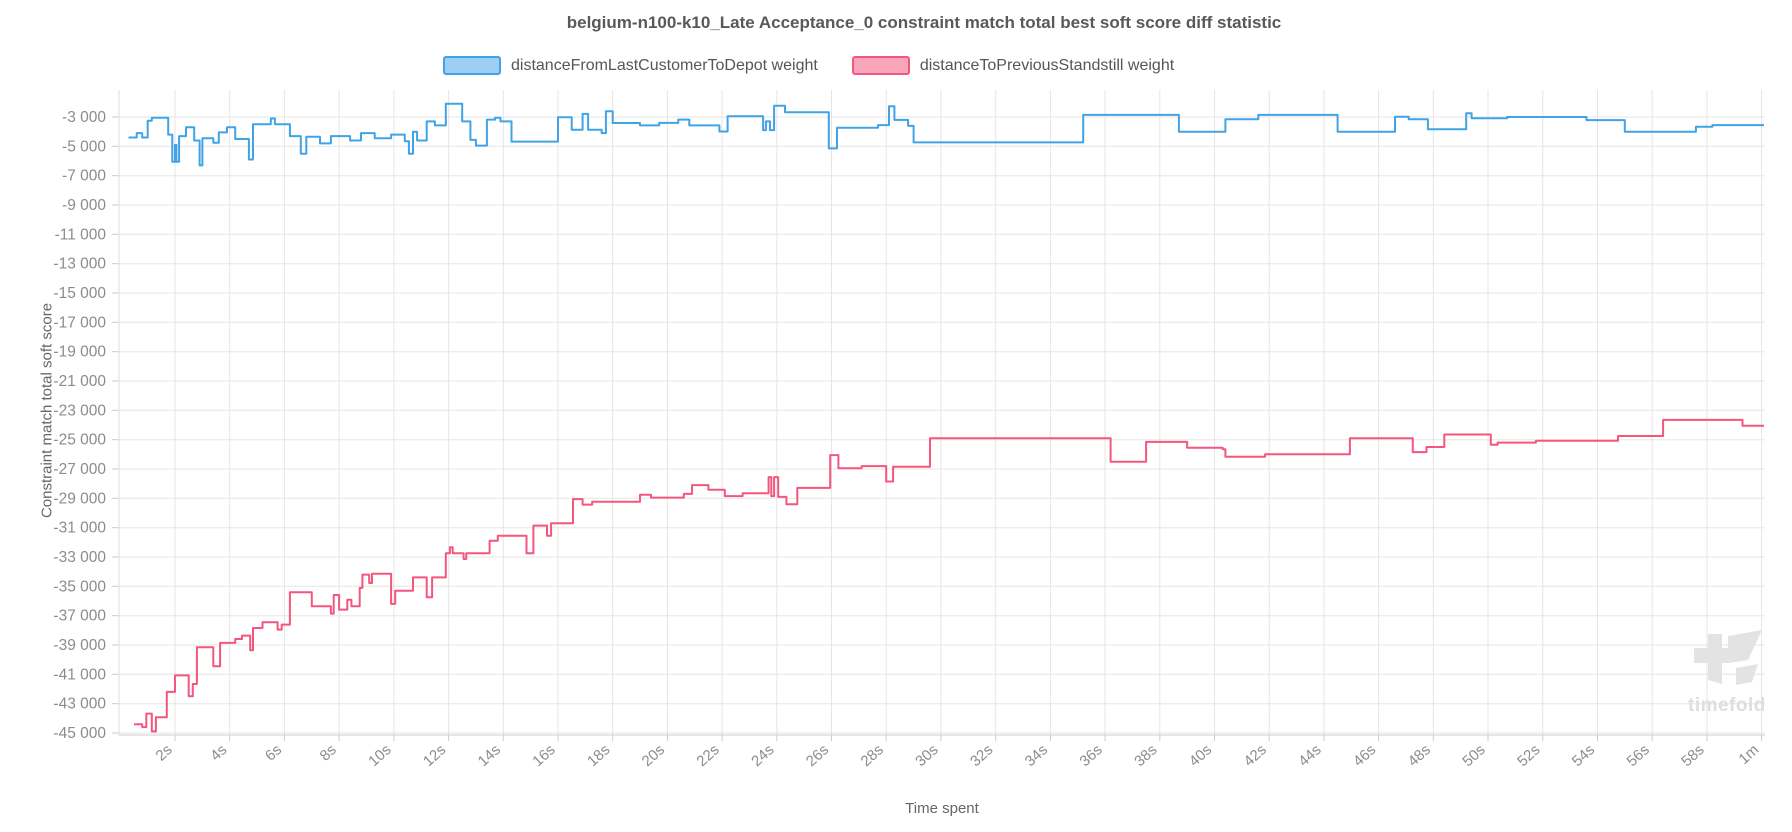  I want to click on x-tick-label: 24s, so click(762, 755).